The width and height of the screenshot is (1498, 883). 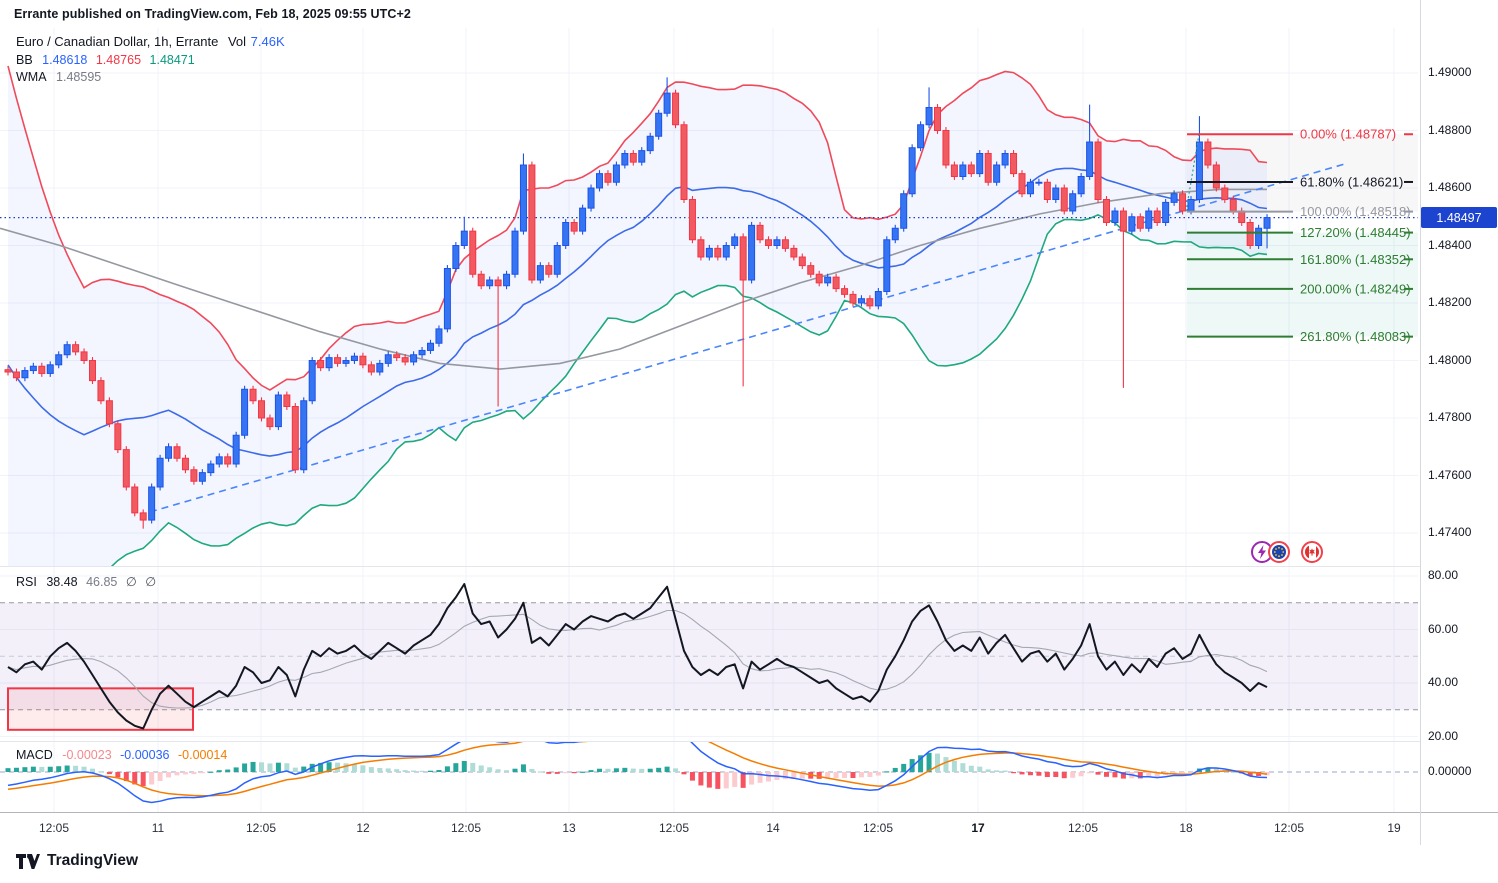 What do you see at coordinates (202, 755) in the screenshot?
I see `macd-signal-value: -0.00014` at bounding box center [202, 755].